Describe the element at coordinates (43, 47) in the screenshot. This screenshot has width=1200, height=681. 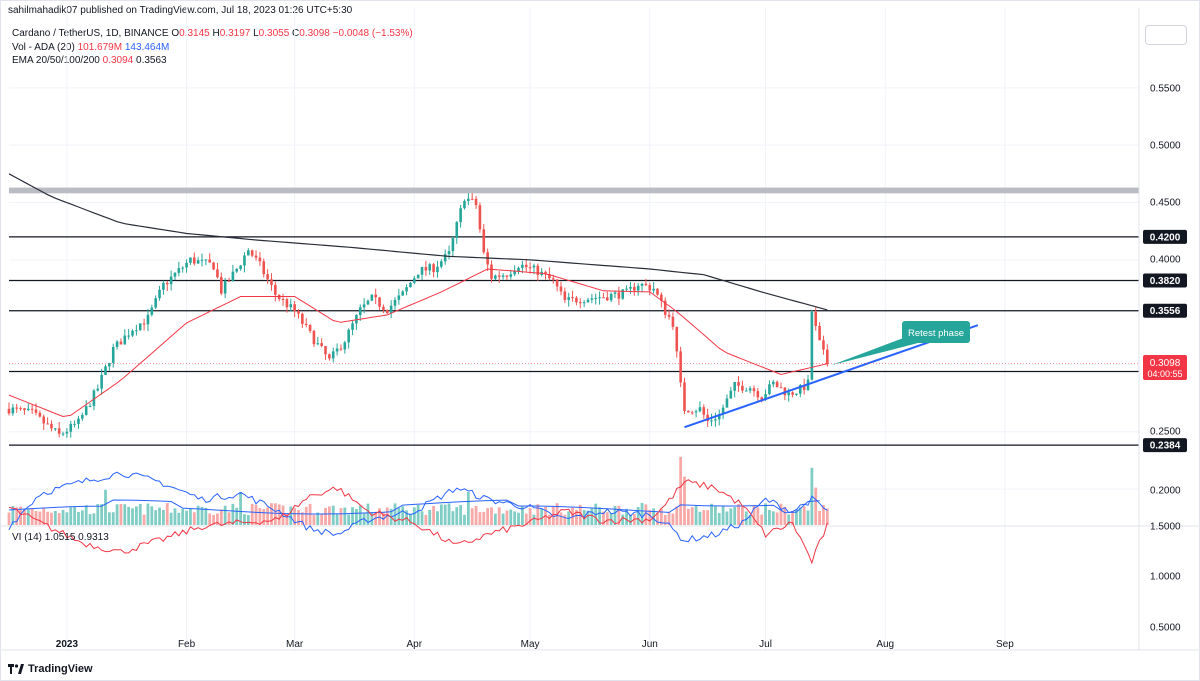
I see `volume-label: Vol - ADA (20)` at that location.